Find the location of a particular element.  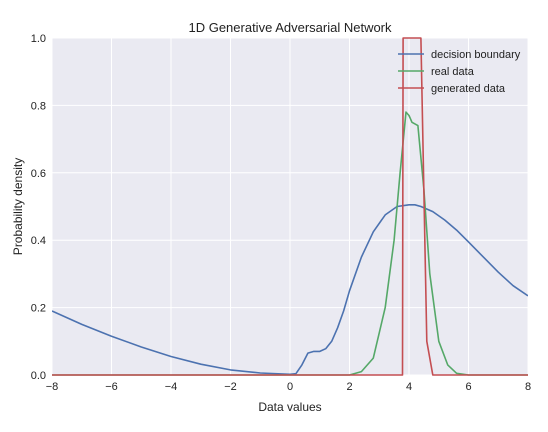

y-tick-label: 1.0 is located at coordinates (38, 39).